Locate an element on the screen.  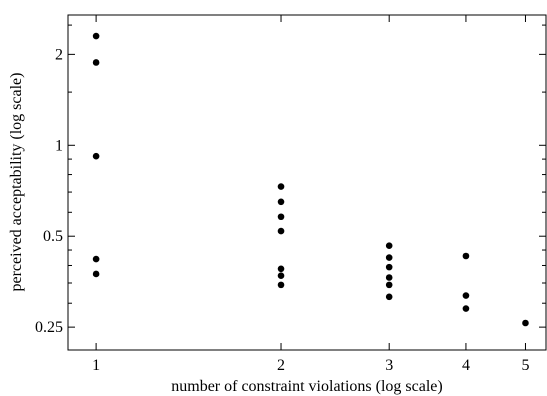
y-axis-label: perceived acceptability (log scale) is located at coordinates (16, 182).